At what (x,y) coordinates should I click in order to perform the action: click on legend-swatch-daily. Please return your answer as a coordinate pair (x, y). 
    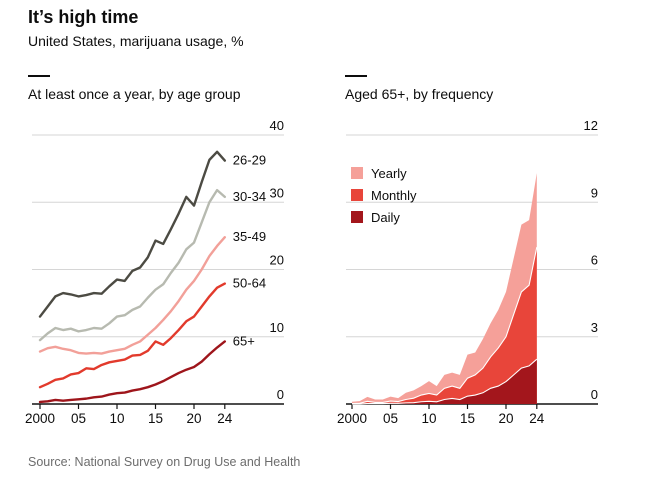
    Looking at the image, I should click on (357, 217).